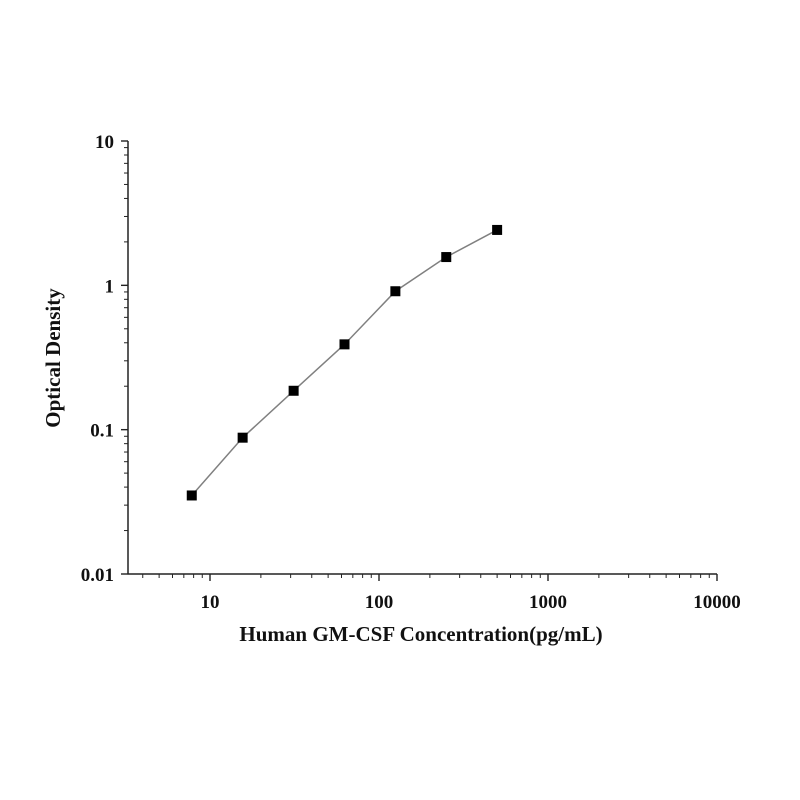 The image size is (800, 800). What do you see at coordinates (420, 634) in the screenshot?
I see `x-axis-title: Human GM-CSF Concentration(pg/mL)` at bounding box center [420, 634].